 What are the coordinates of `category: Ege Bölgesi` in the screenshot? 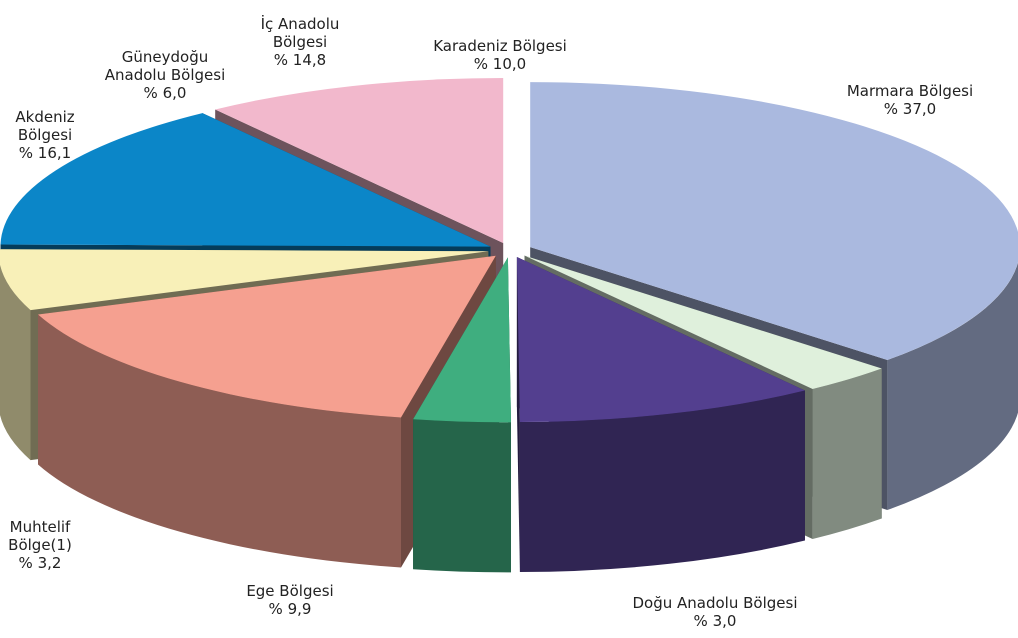 It's located at (290, 591).